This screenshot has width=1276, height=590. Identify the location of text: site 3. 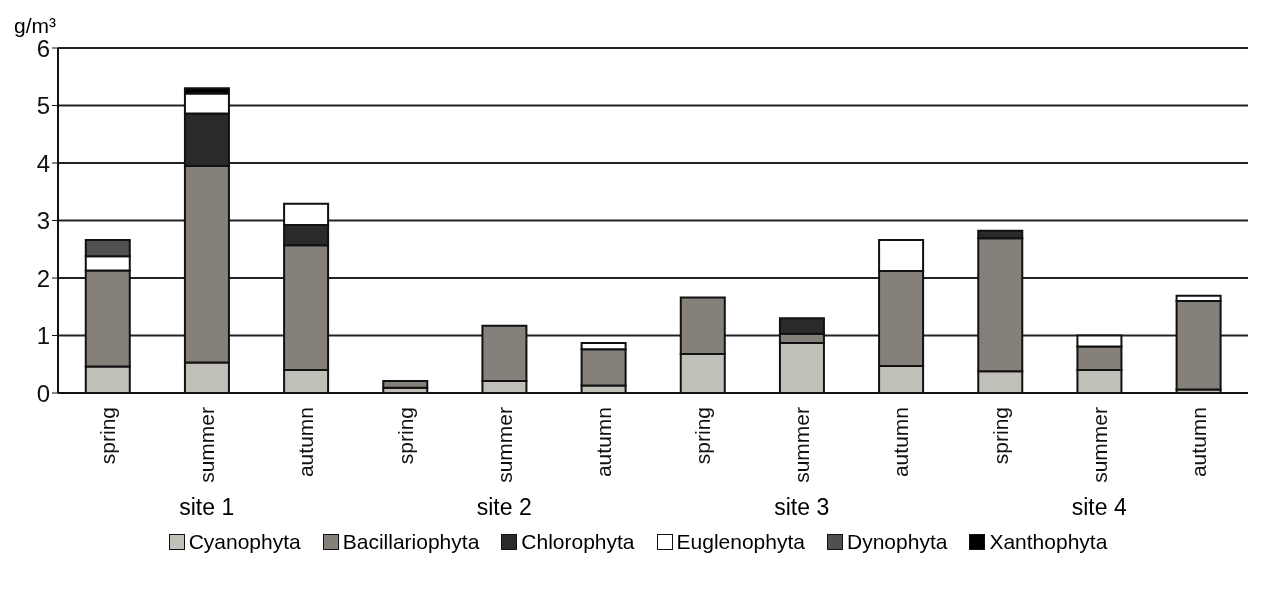
(802, 507).